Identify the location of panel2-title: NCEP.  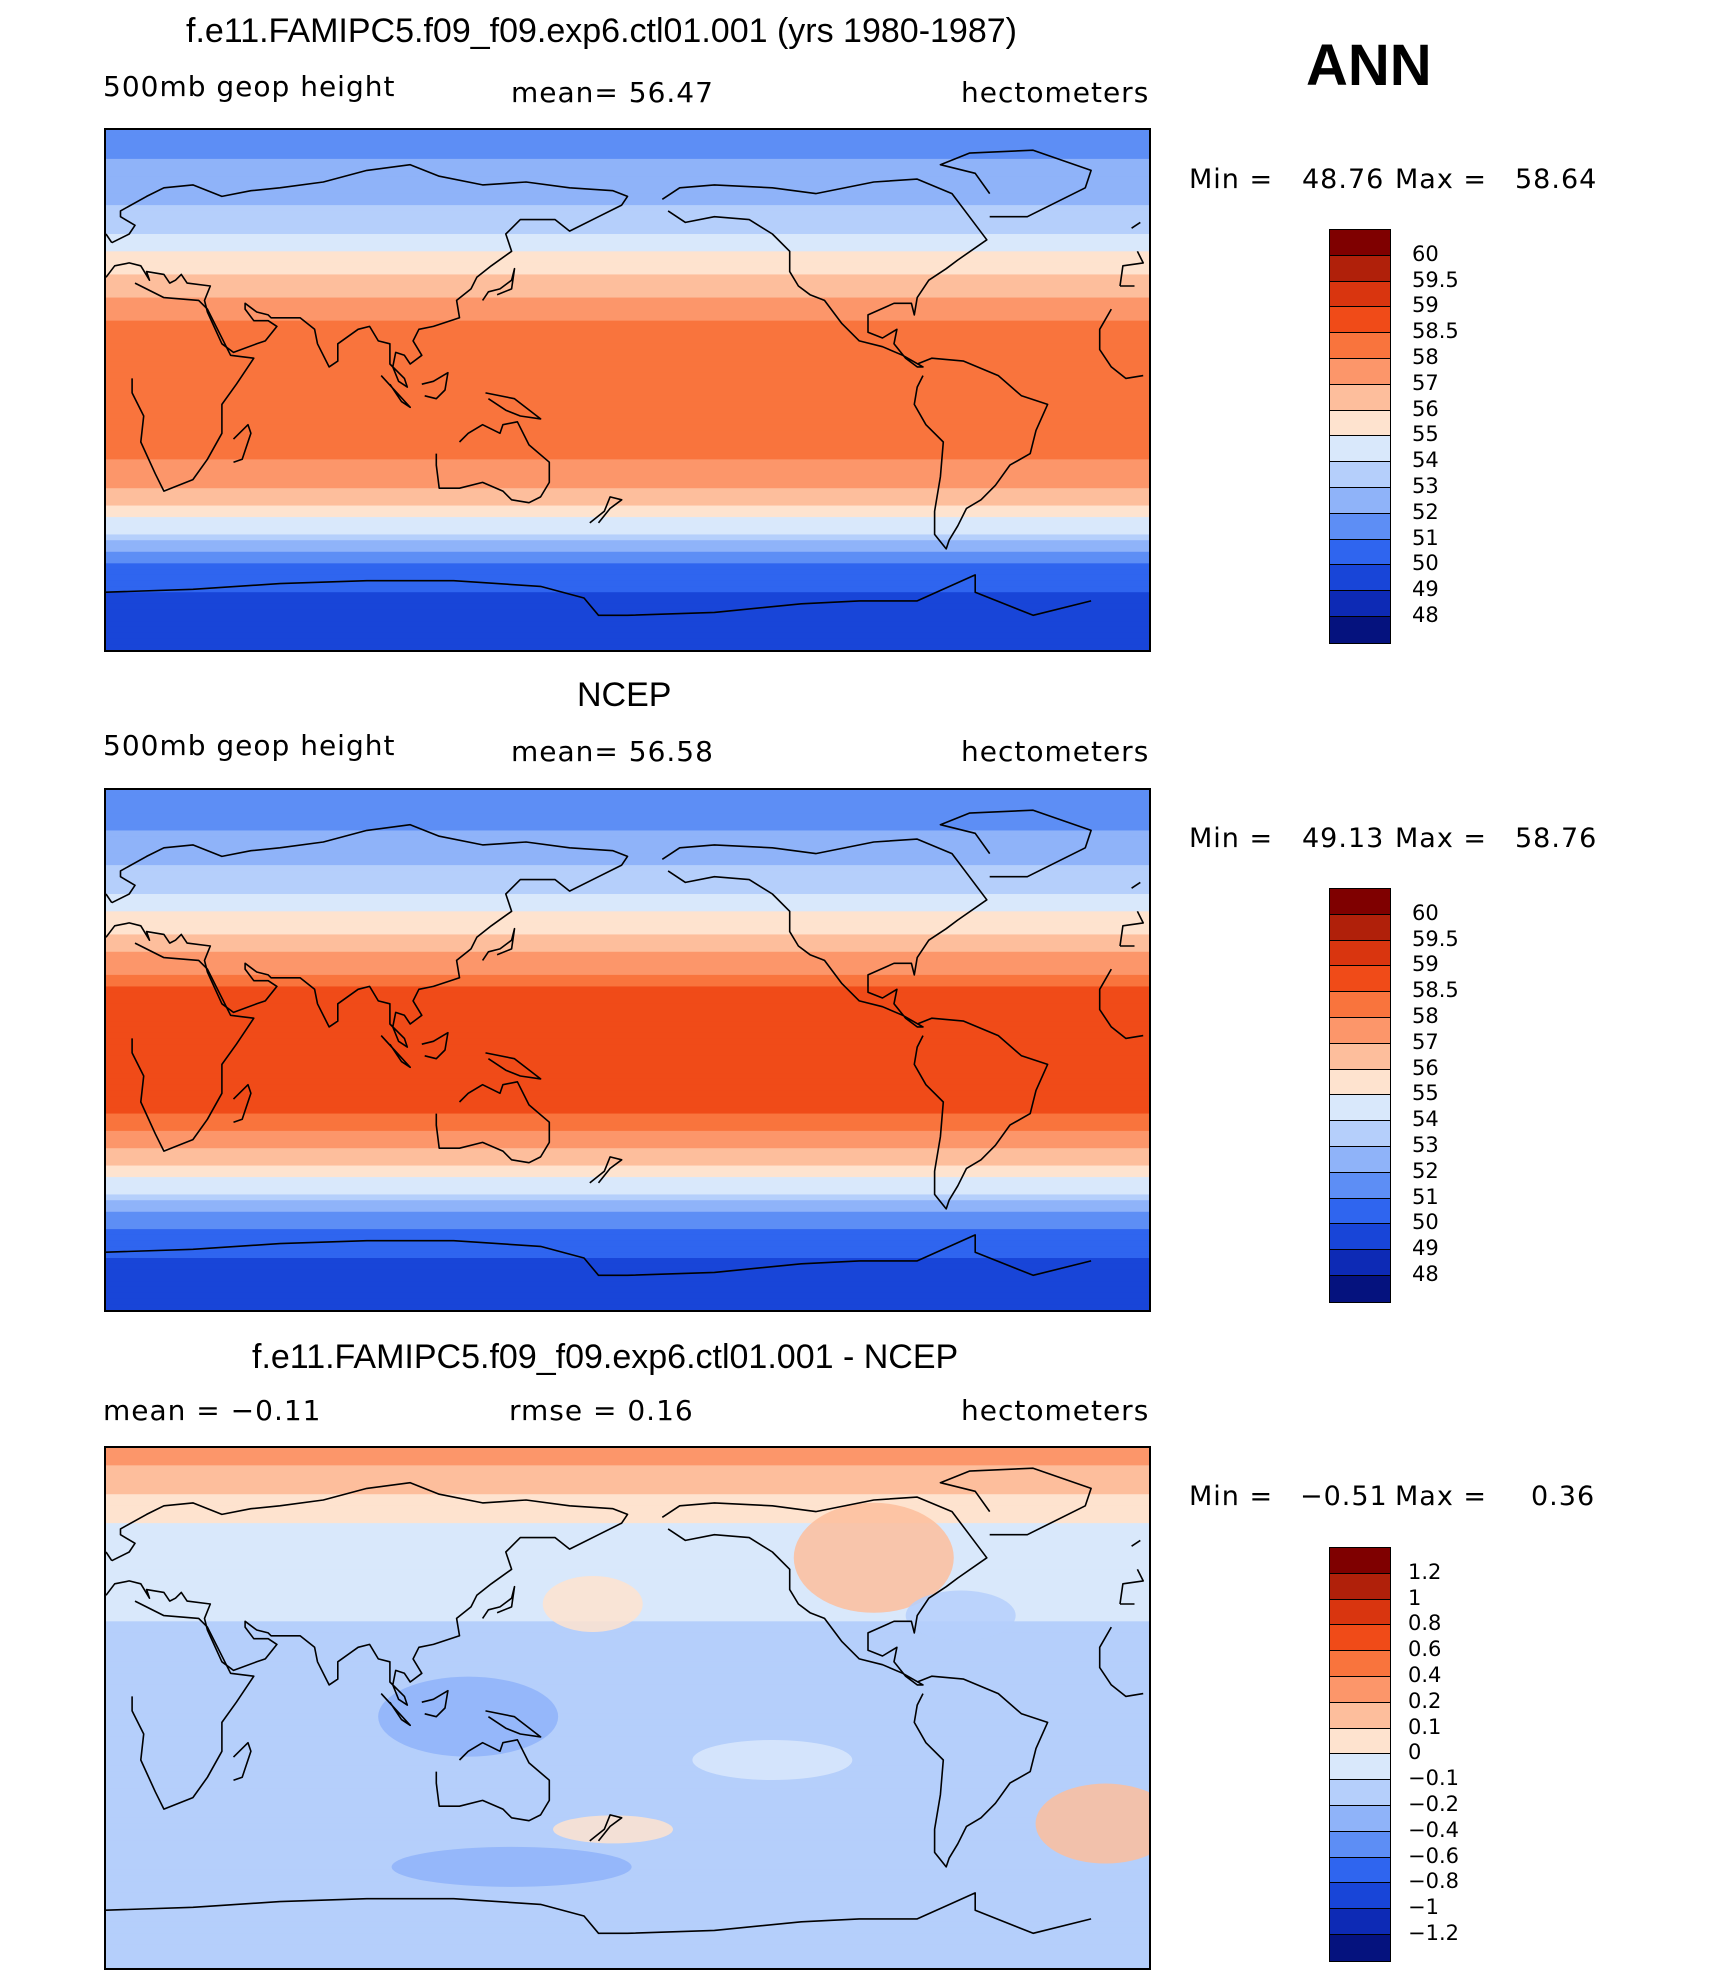
(624, 695).